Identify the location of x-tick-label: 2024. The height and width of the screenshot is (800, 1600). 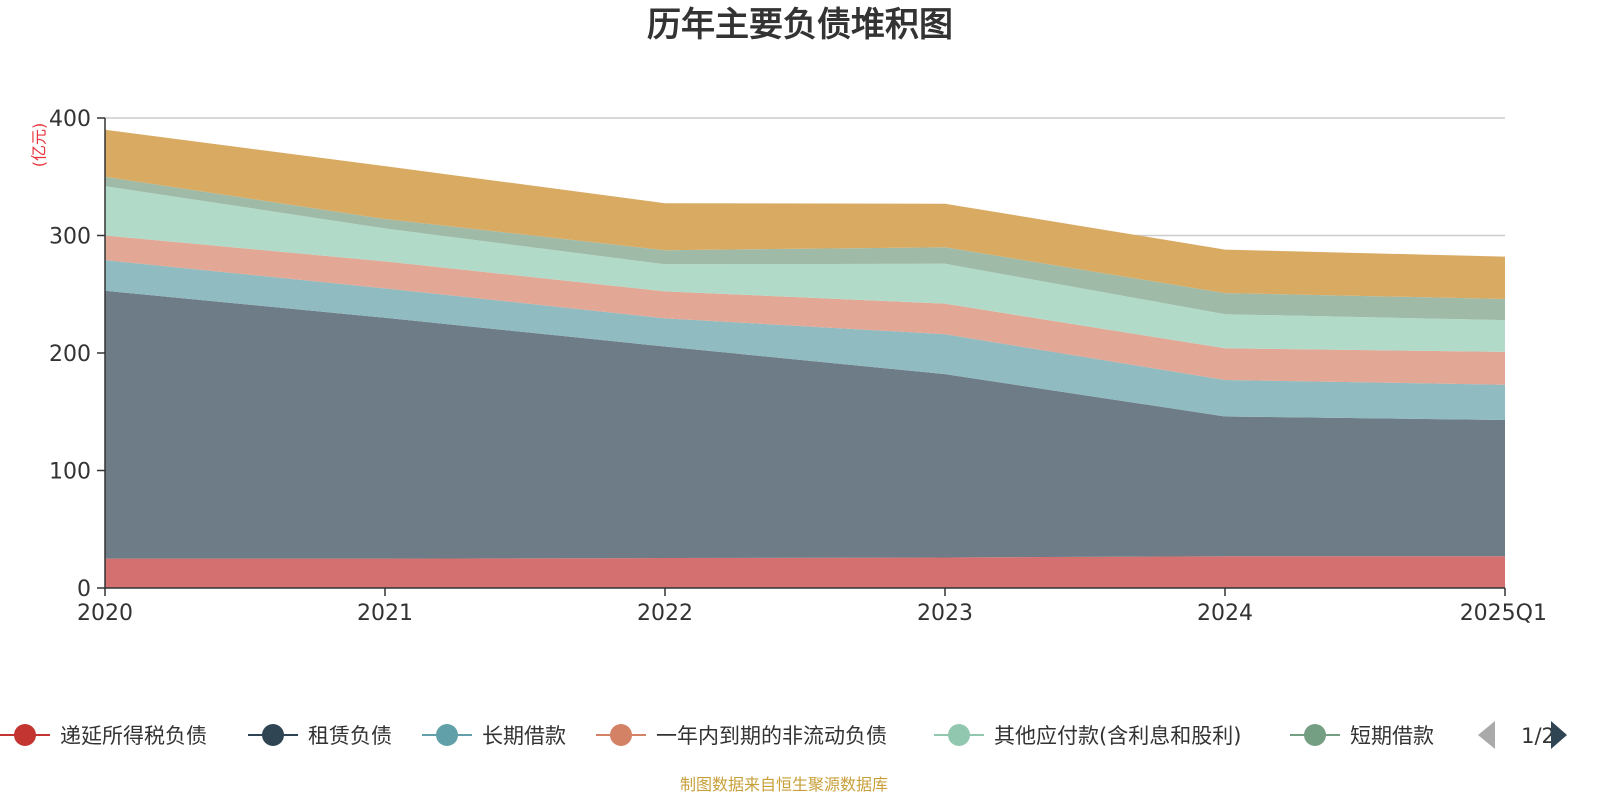
(1225, 613).